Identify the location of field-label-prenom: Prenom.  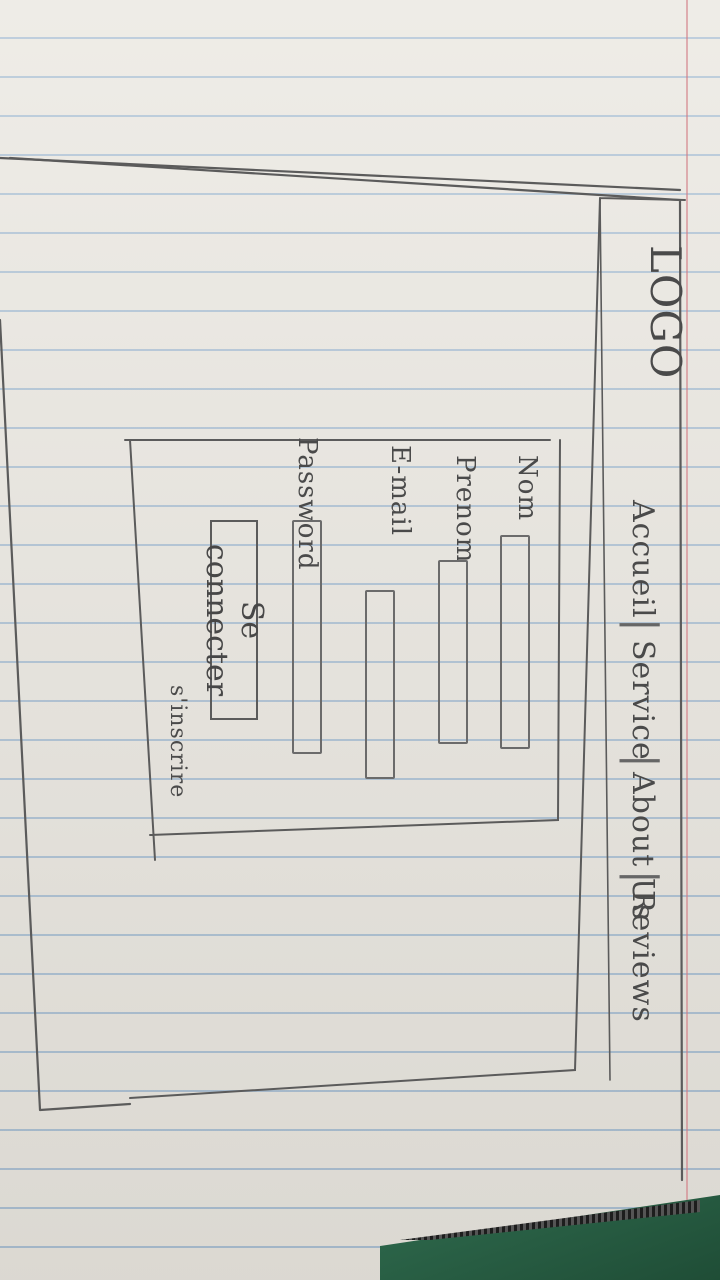
(465, 509).